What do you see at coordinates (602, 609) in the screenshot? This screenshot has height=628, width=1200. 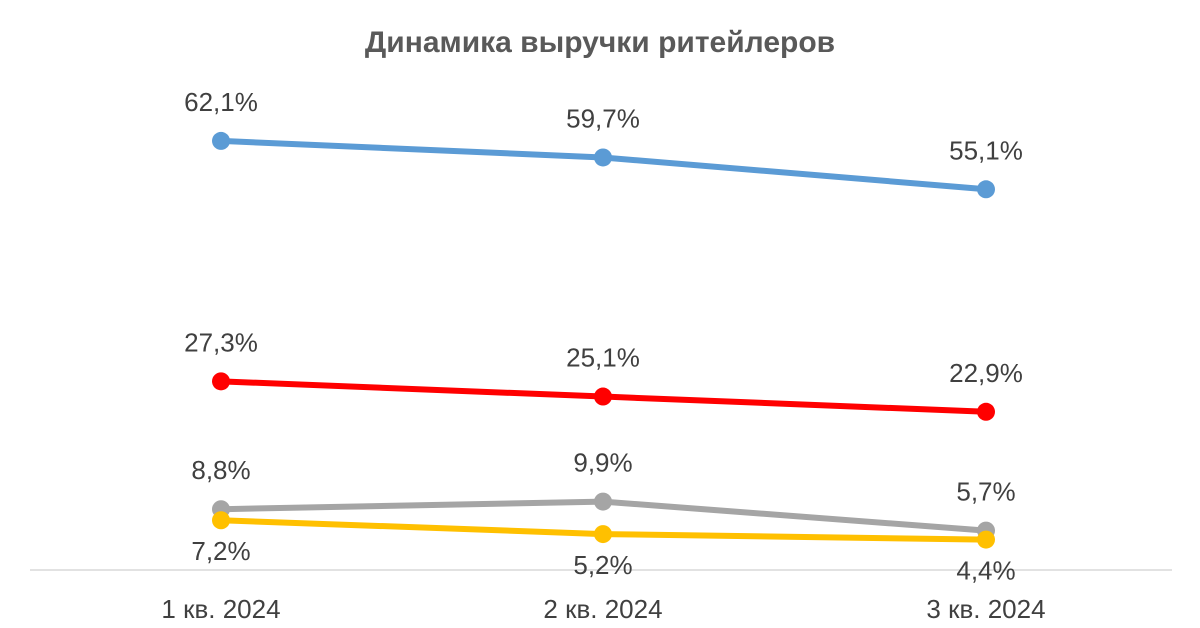 I see `x-tick-label: 2 кв. 2024` at bounding box center [602, 609].